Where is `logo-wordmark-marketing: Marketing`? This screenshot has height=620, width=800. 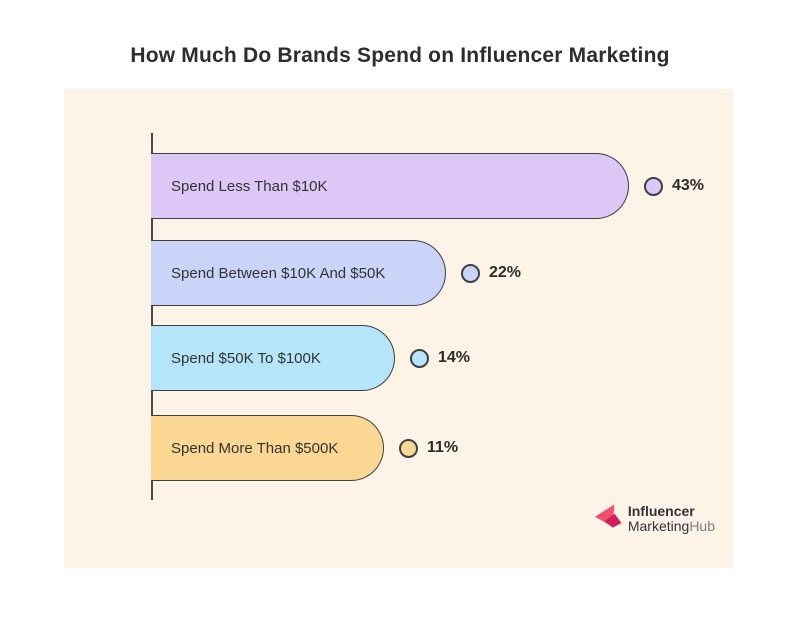 logo-wordmark-marketing: Marketing is located at coordinates (658, 525).